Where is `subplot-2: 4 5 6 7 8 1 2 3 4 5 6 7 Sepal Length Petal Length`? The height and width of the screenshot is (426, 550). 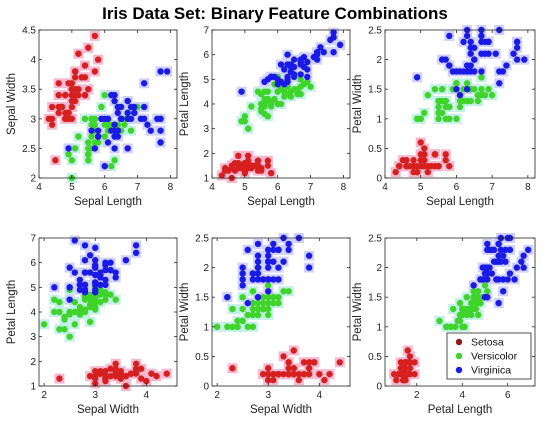
subplot-2: 4 5 6 7 8 1 2 3 4 5 6 7 Sepal Length Petal Length is located at coordinates (265, 117).